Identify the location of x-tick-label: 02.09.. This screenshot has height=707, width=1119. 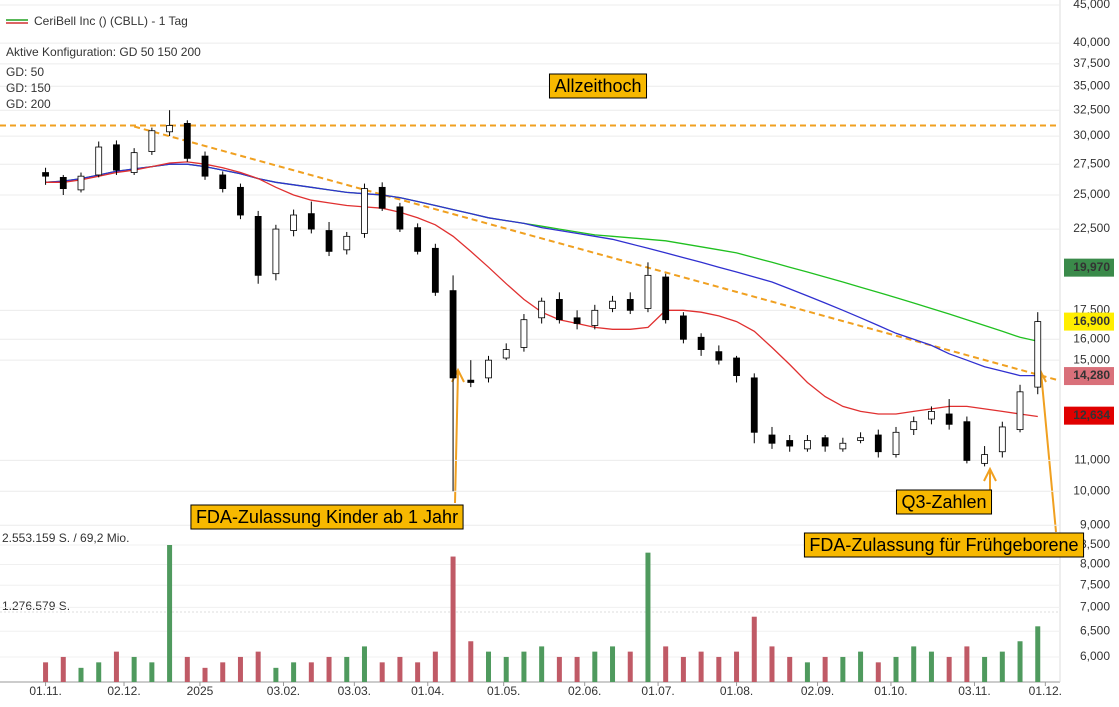
(817, 691).